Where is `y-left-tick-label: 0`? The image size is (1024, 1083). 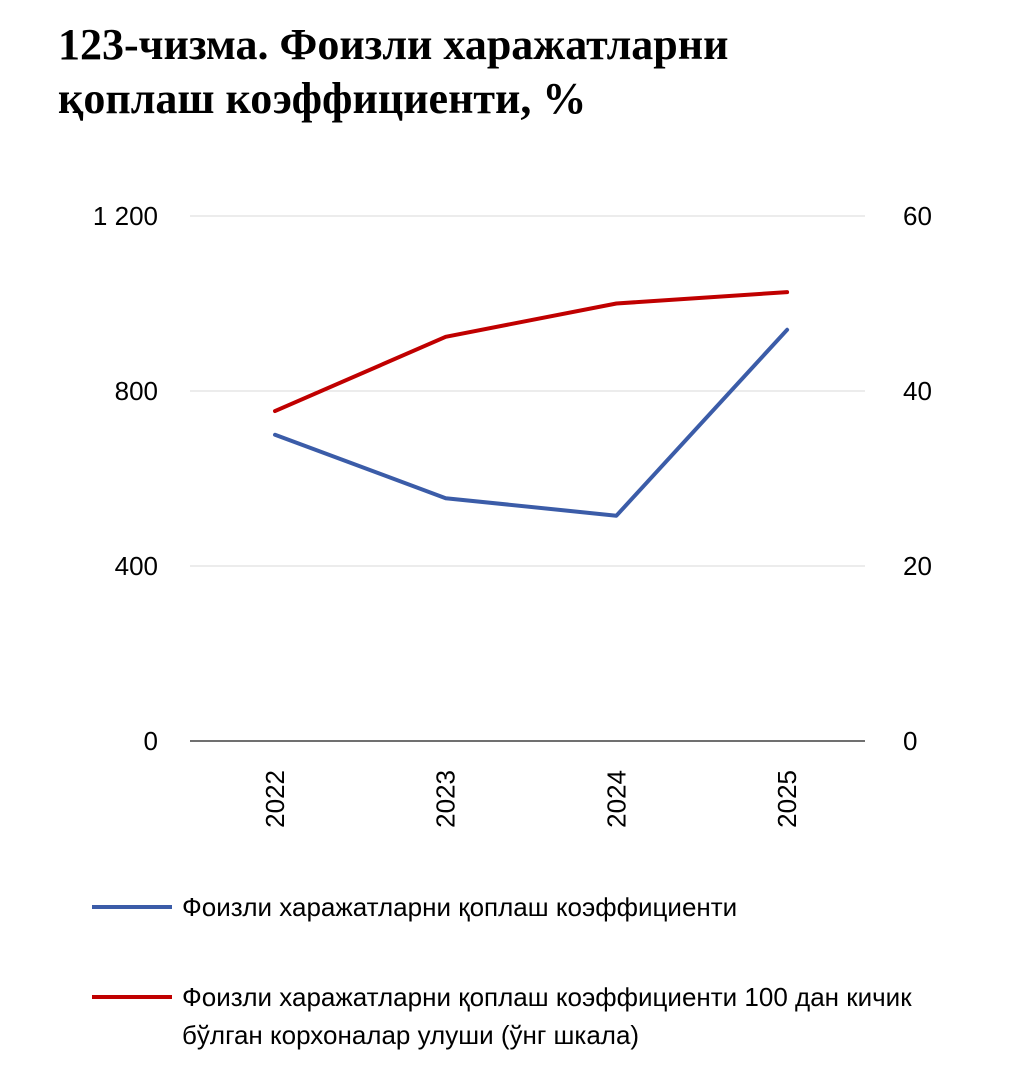 y-left-tick-label: 0 is located at coordinates (151, 741).